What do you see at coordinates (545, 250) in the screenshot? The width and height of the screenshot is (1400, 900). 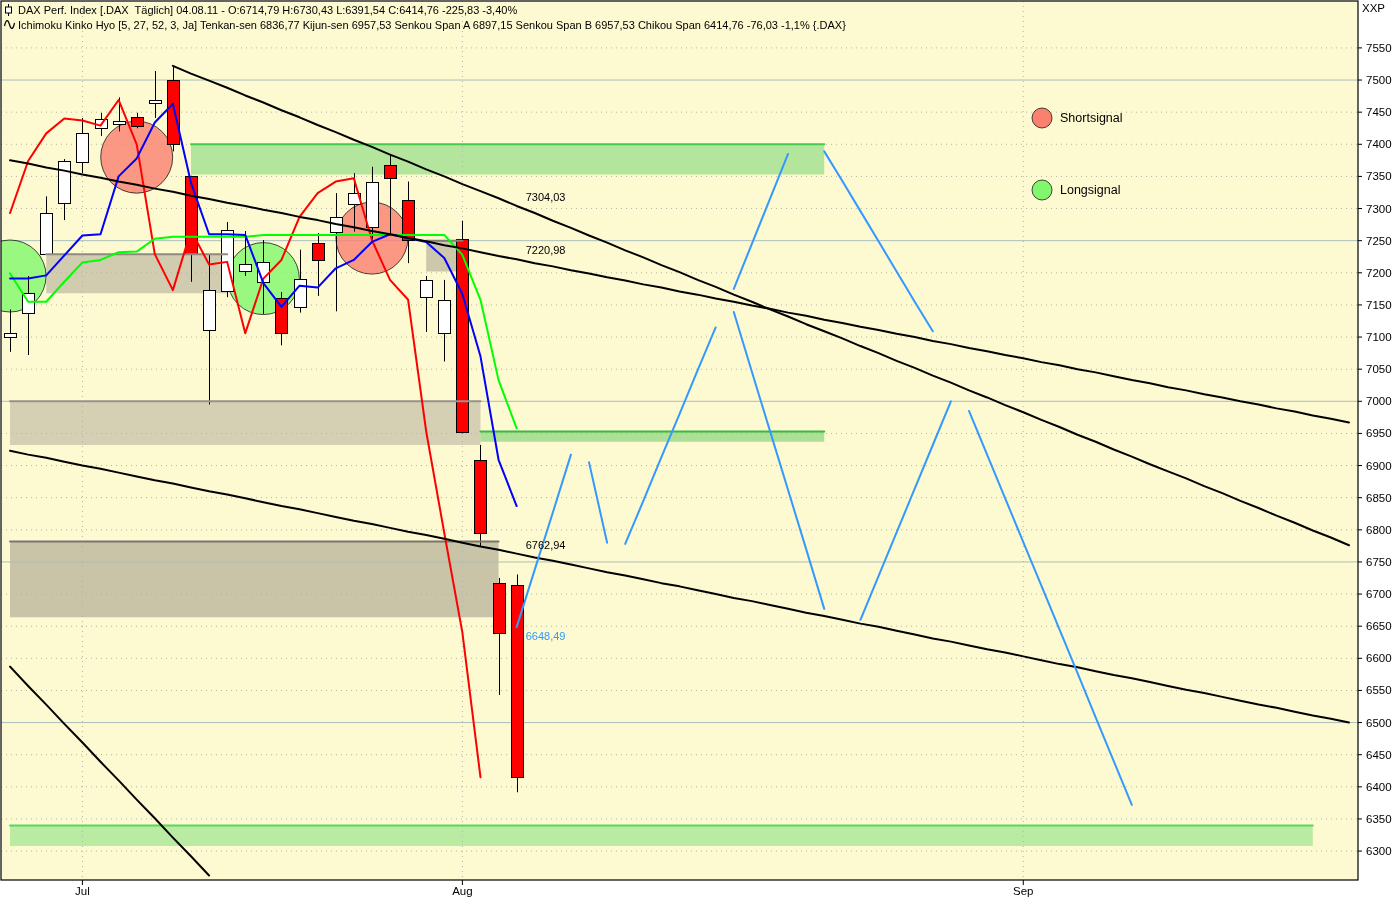 I see `data-label: 7220,98` at bounding box center [545, 250].